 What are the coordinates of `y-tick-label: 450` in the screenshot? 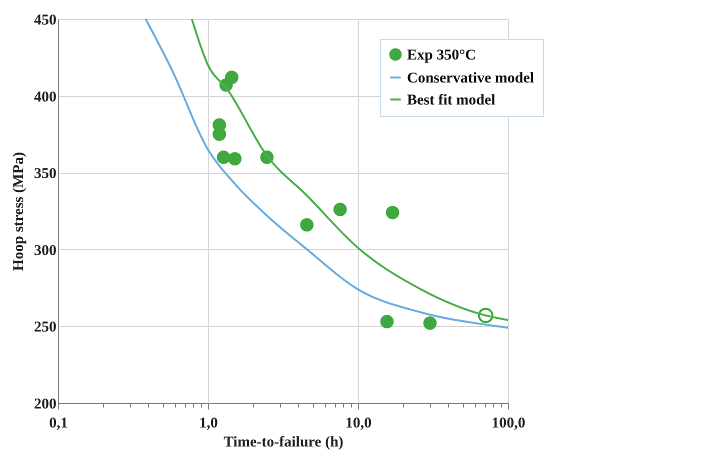 It's located at (45, 20).